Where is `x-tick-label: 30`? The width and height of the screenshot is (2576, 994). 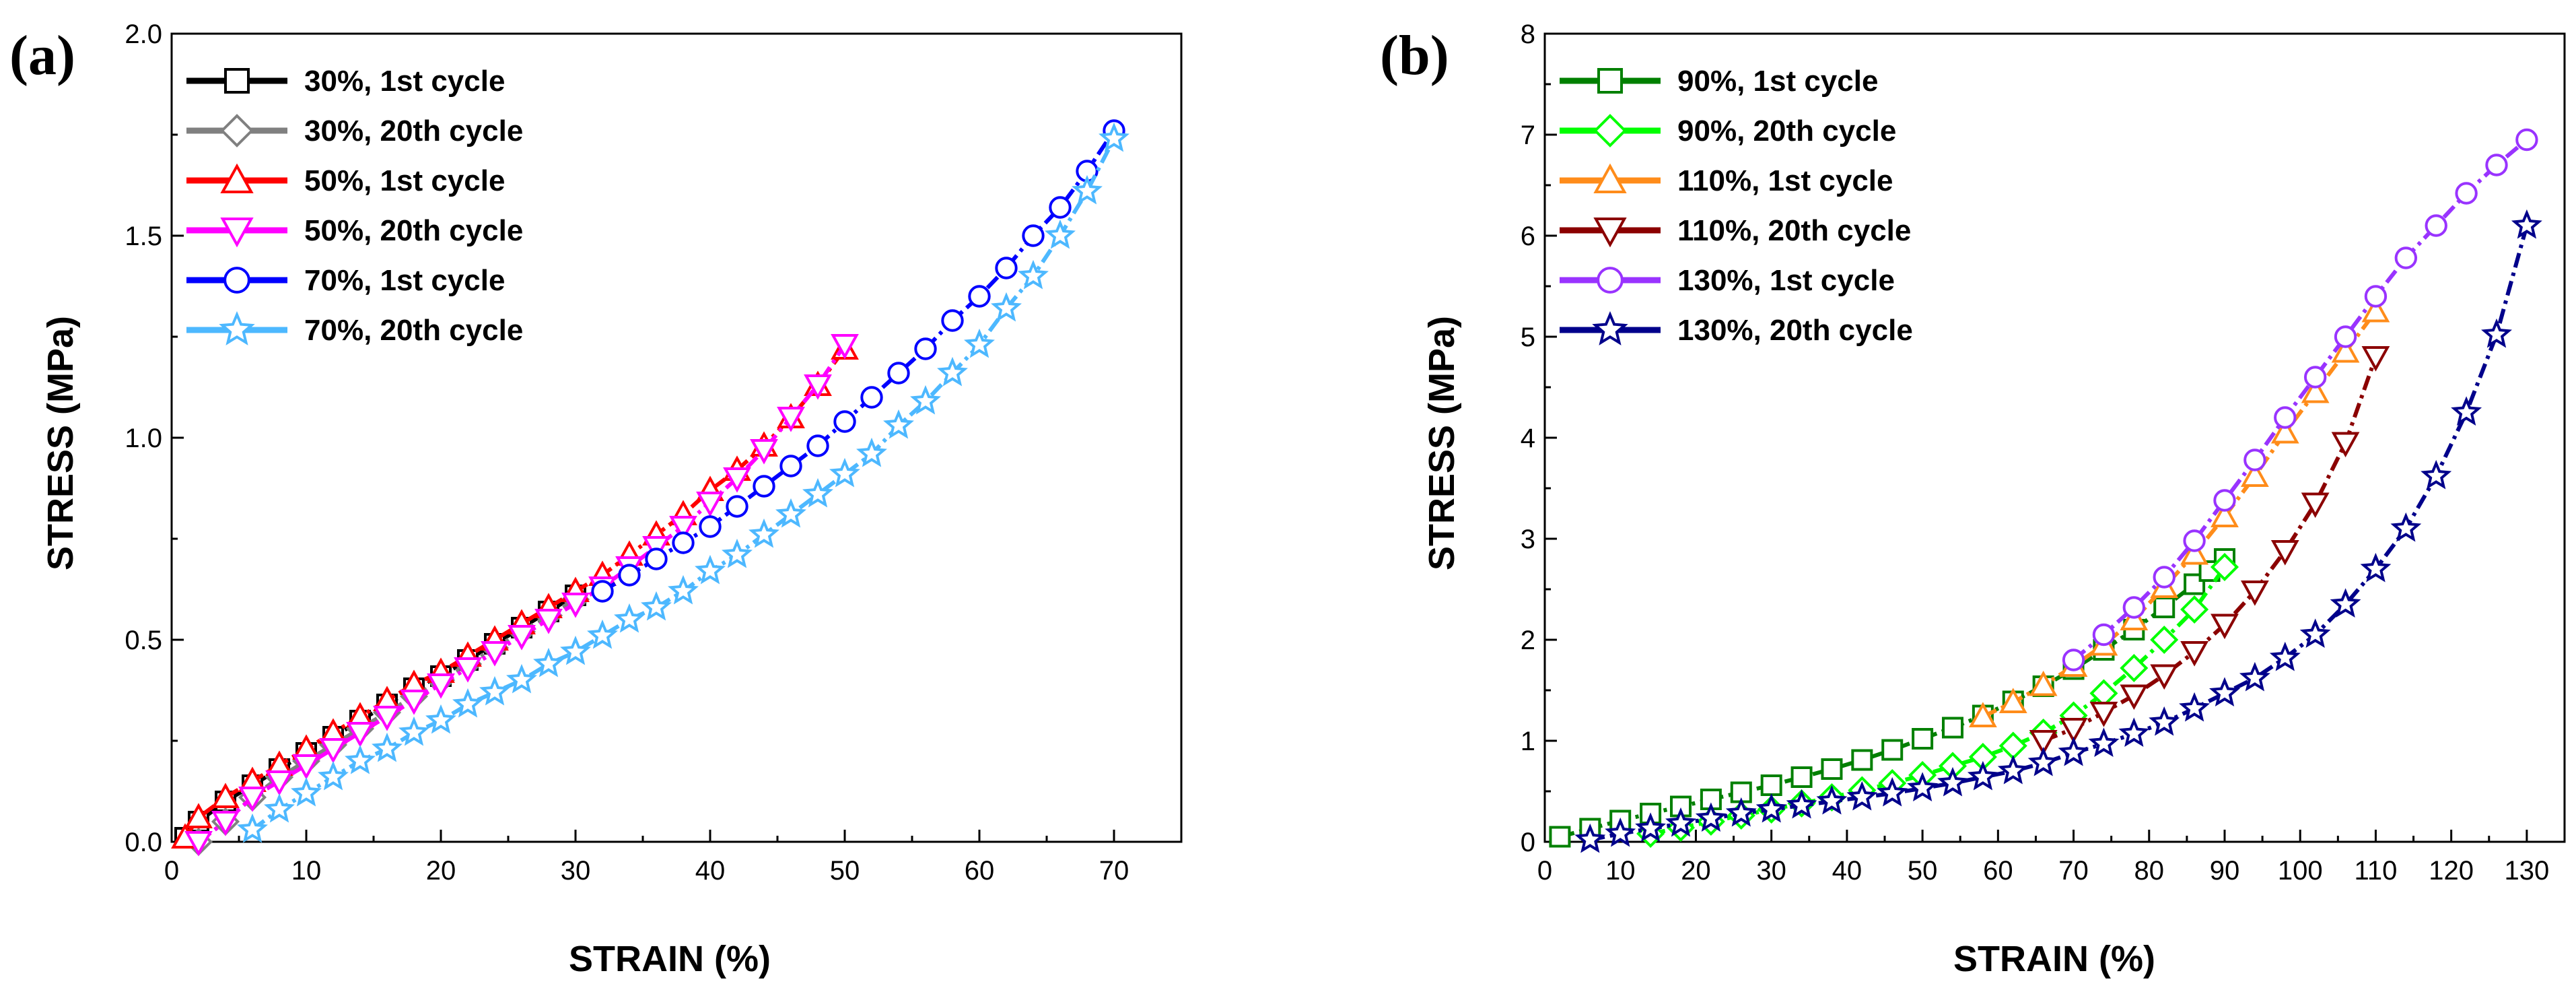 x-tick-label: 30 is located at coordinates (576, 871).